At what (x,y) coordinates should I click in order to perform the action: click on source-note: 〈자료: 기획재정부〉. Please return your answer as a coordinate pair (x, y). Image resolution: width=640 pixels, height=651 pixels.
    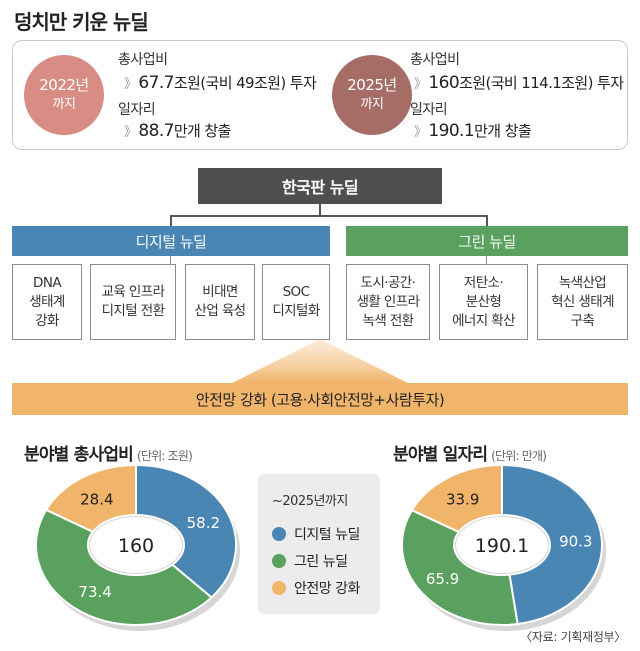
    Looking at the image, I should click on (573, 637).